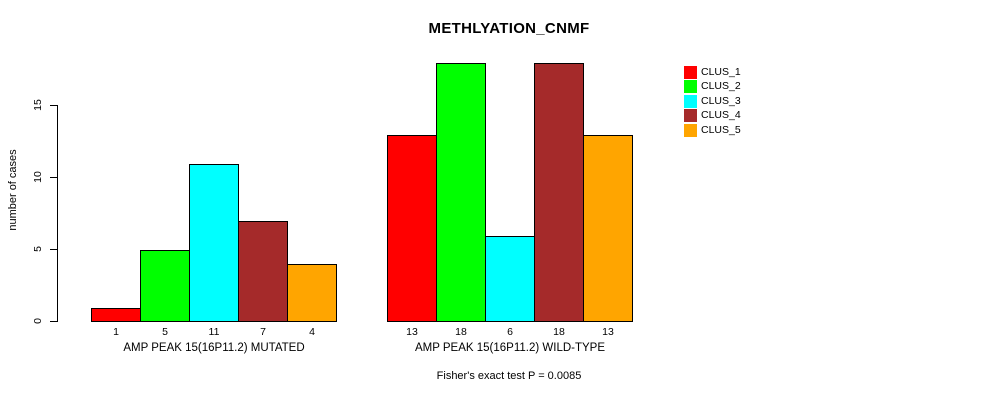  I want to click on x-axis-group-label-mutated: AMP PEAK 15(16P11.2) MUTATED, so click(214, 348).